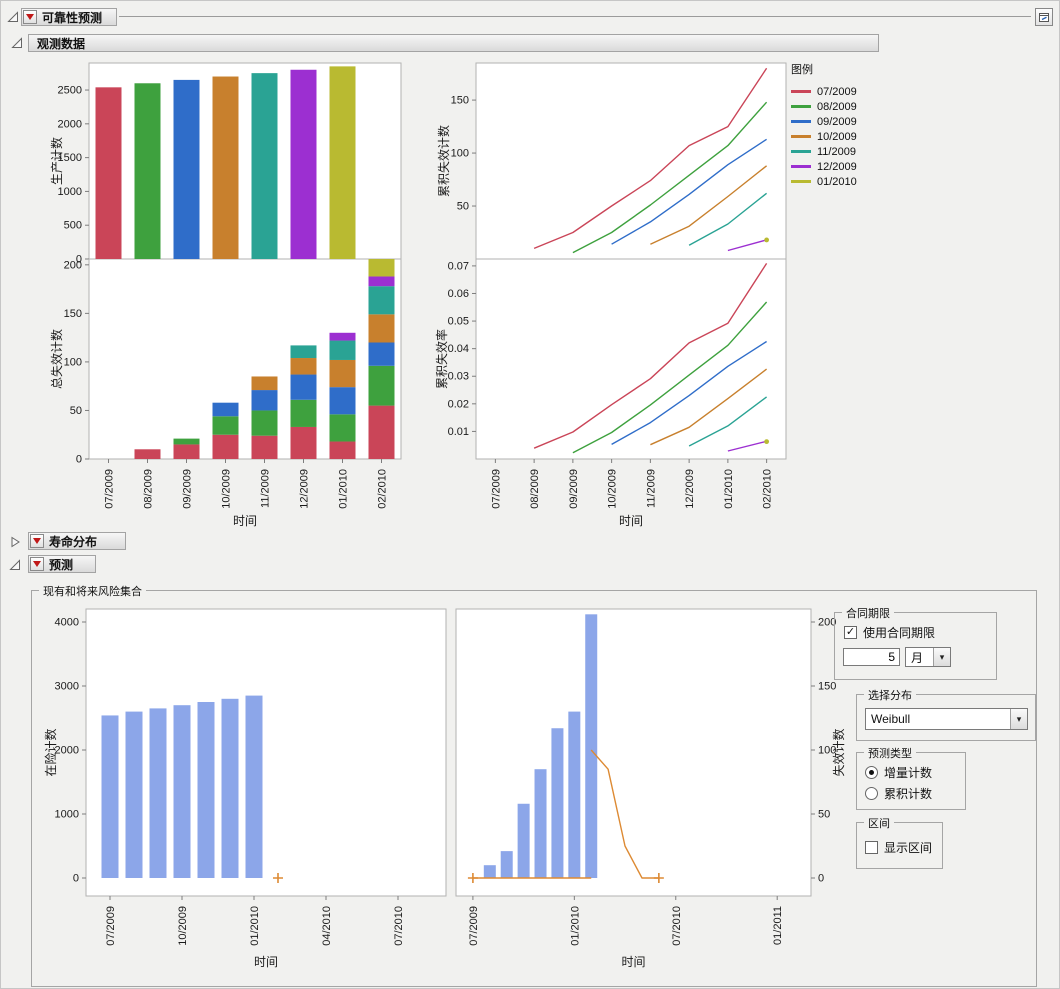 This screenshot has height=989, width=1060. I want to click on select-distribution-group: 选择分布 Weibull ▾, so click(946, 714).